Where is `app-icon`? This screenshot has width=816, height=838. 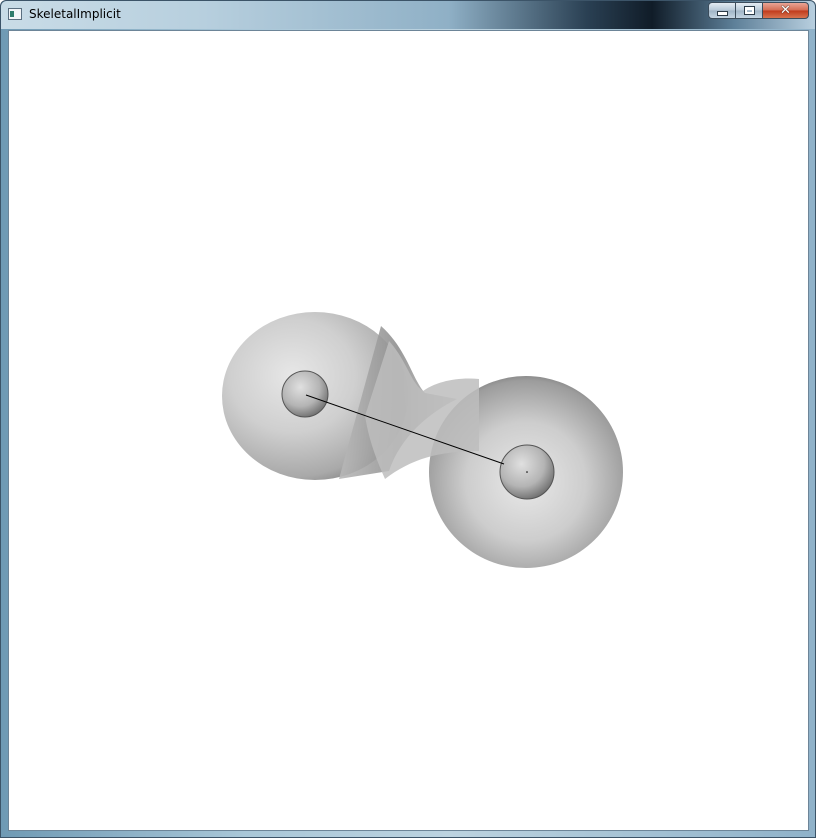
app-icon is located at coordinates (15, 14).